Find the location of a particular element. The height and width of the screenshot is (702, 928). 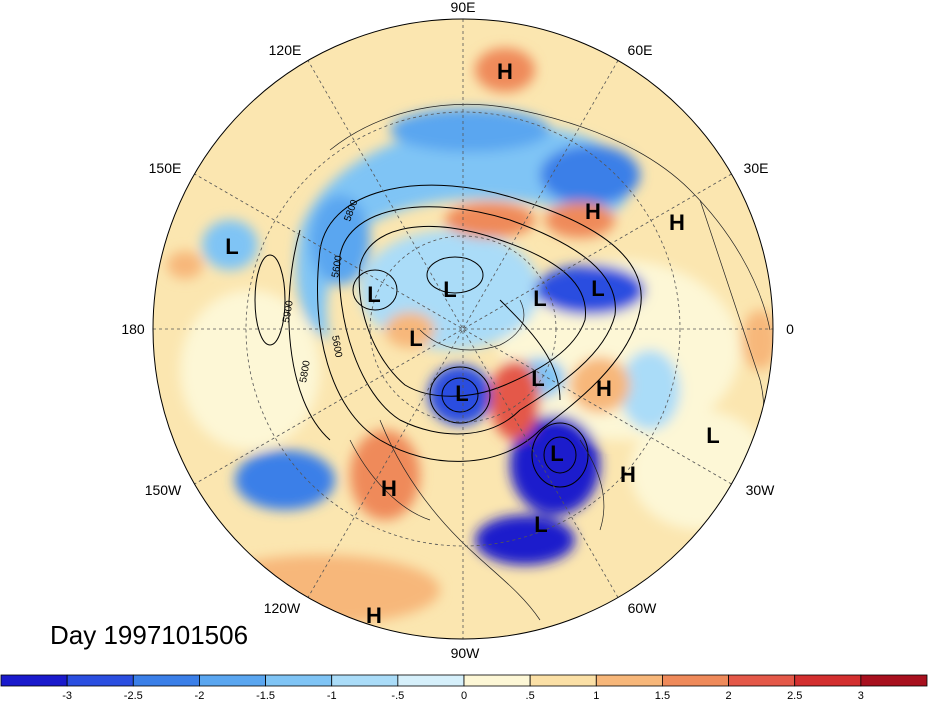

colorbar-boxes is located at coordinates (464, 680).